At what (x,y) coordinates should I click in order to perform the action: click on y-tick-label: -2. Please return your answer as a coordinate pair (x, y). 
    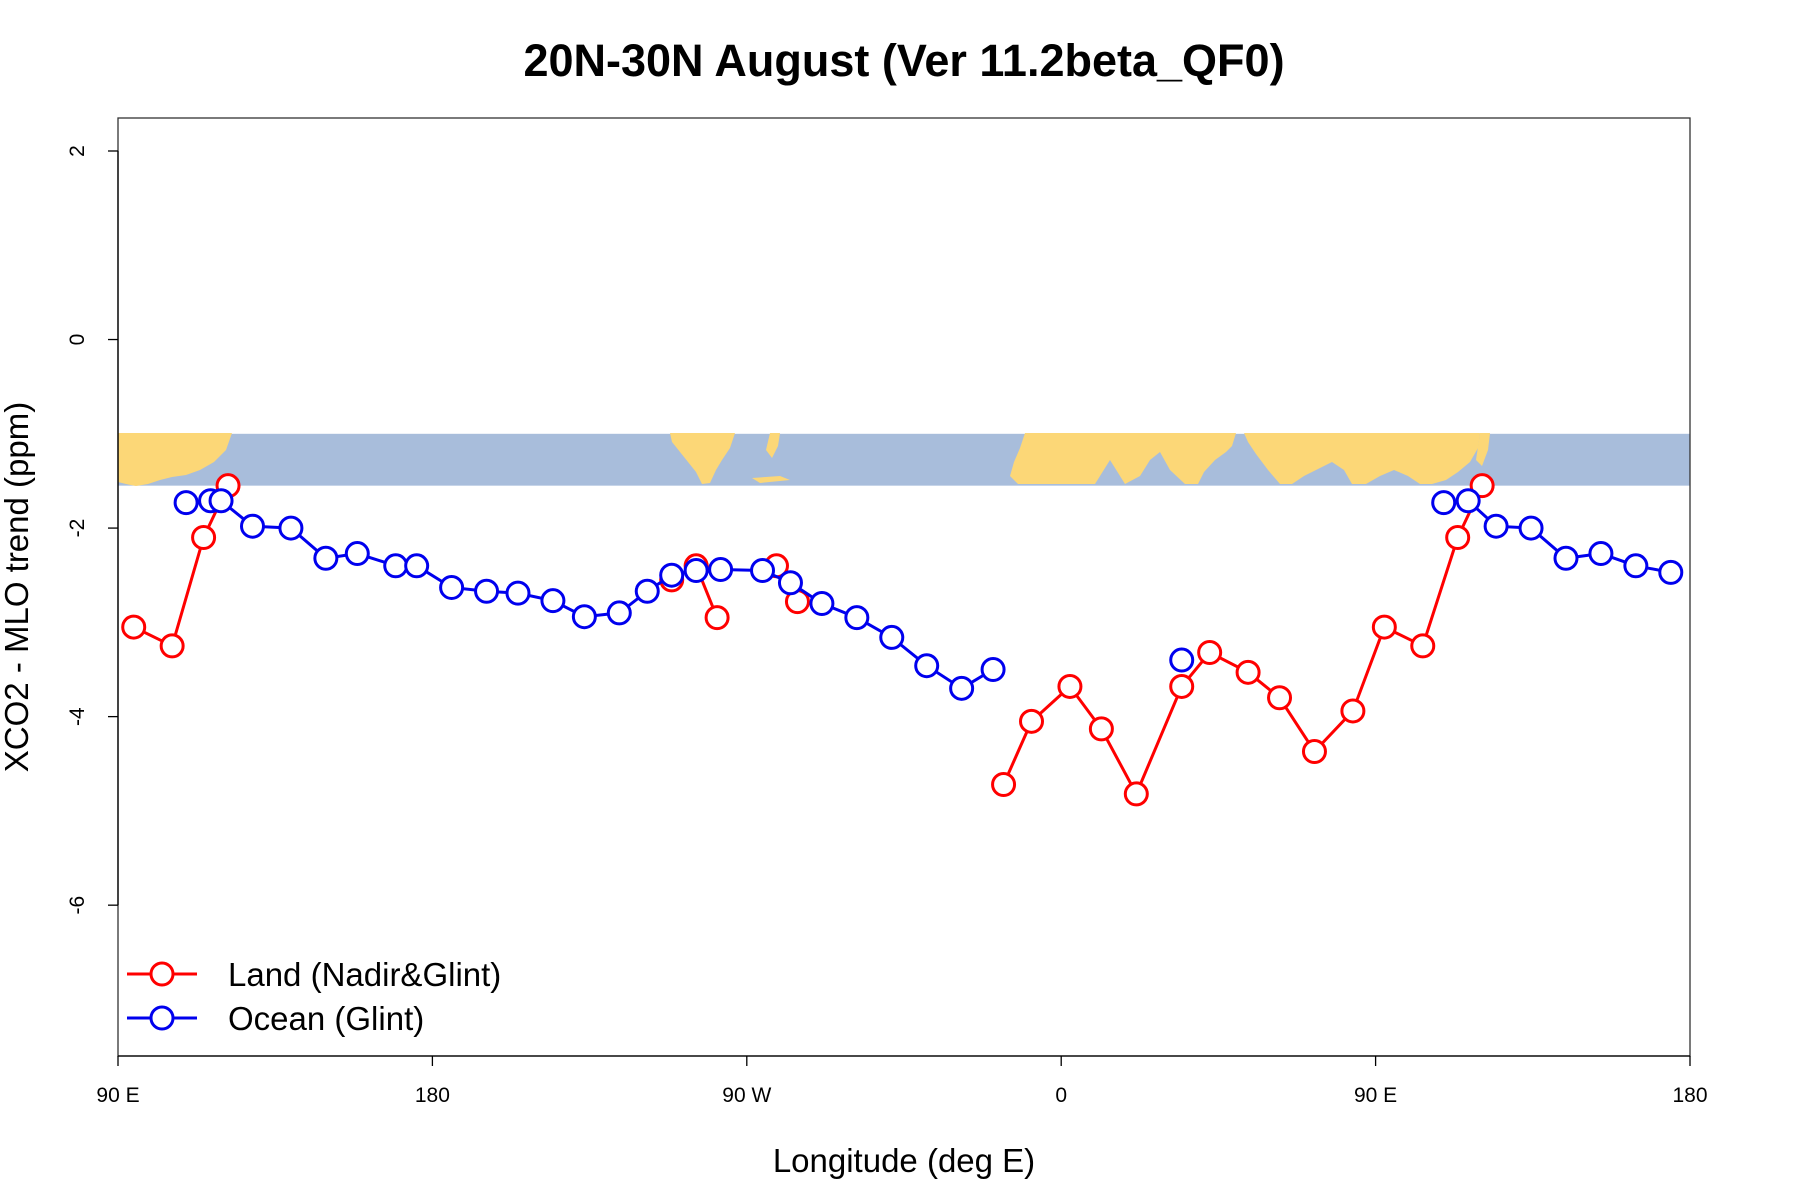
    Looking at the image, I should click on (77, 528).